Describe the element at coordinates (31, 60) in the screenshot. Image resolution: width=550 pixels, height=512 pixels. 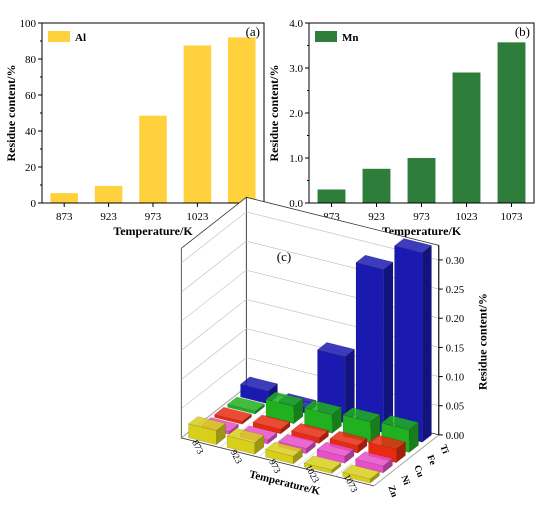
I see `y-tick-label: 80` at that location.